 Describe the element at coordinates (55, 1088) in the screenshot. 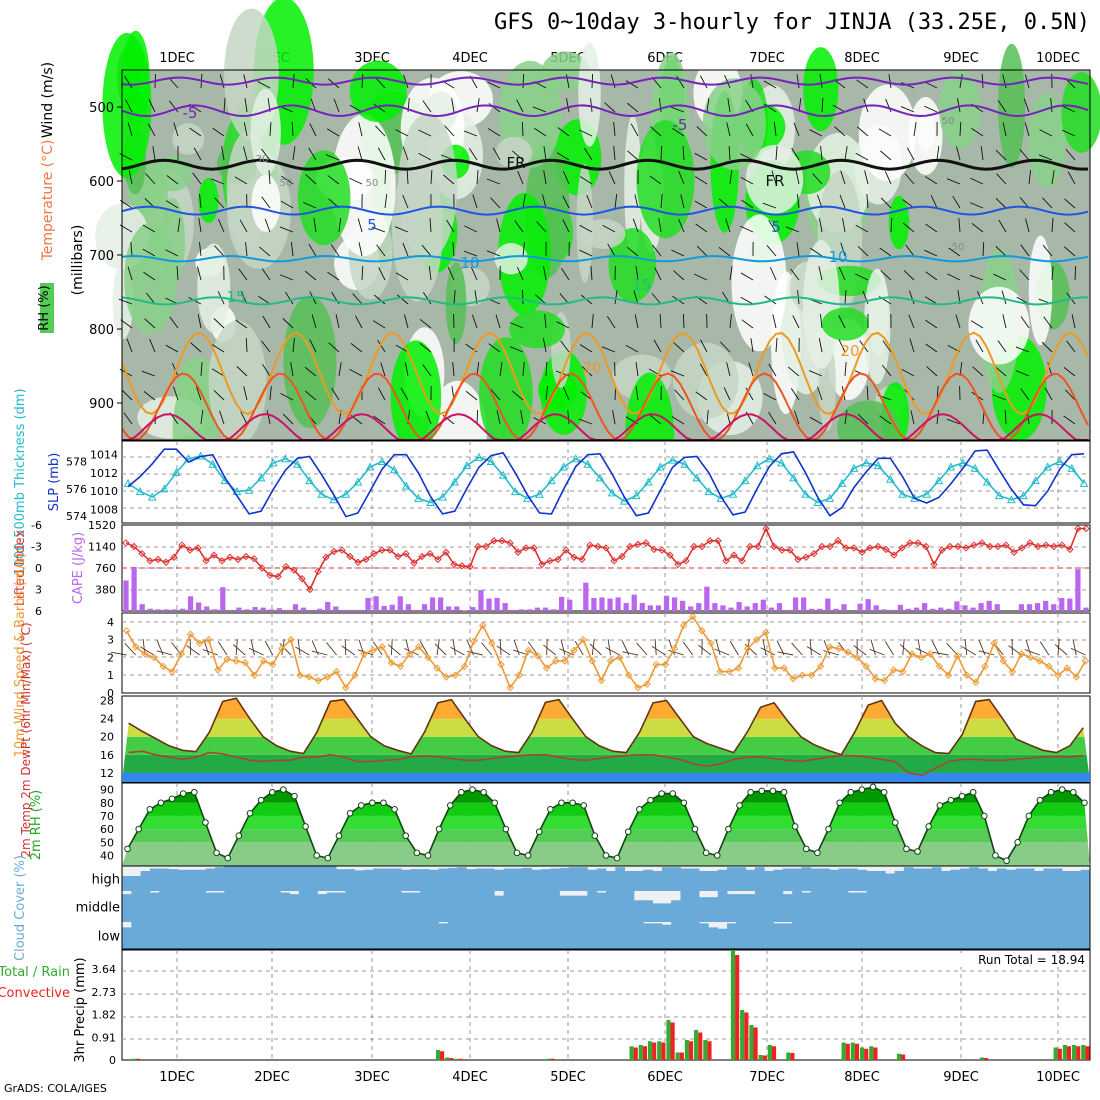

I see `credit-label: GrADS: COLA/IGES` at that location.